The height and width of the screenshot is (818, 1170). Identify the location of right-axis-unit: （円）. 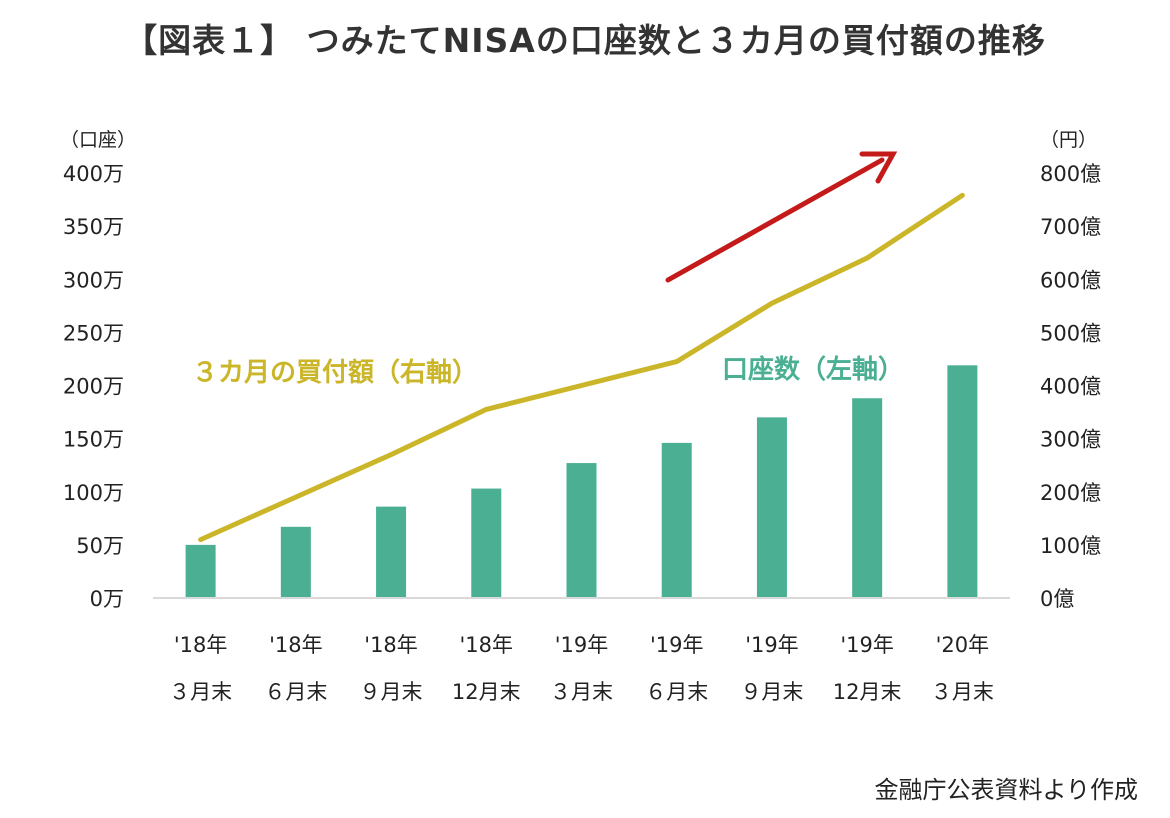
(1068, 140).